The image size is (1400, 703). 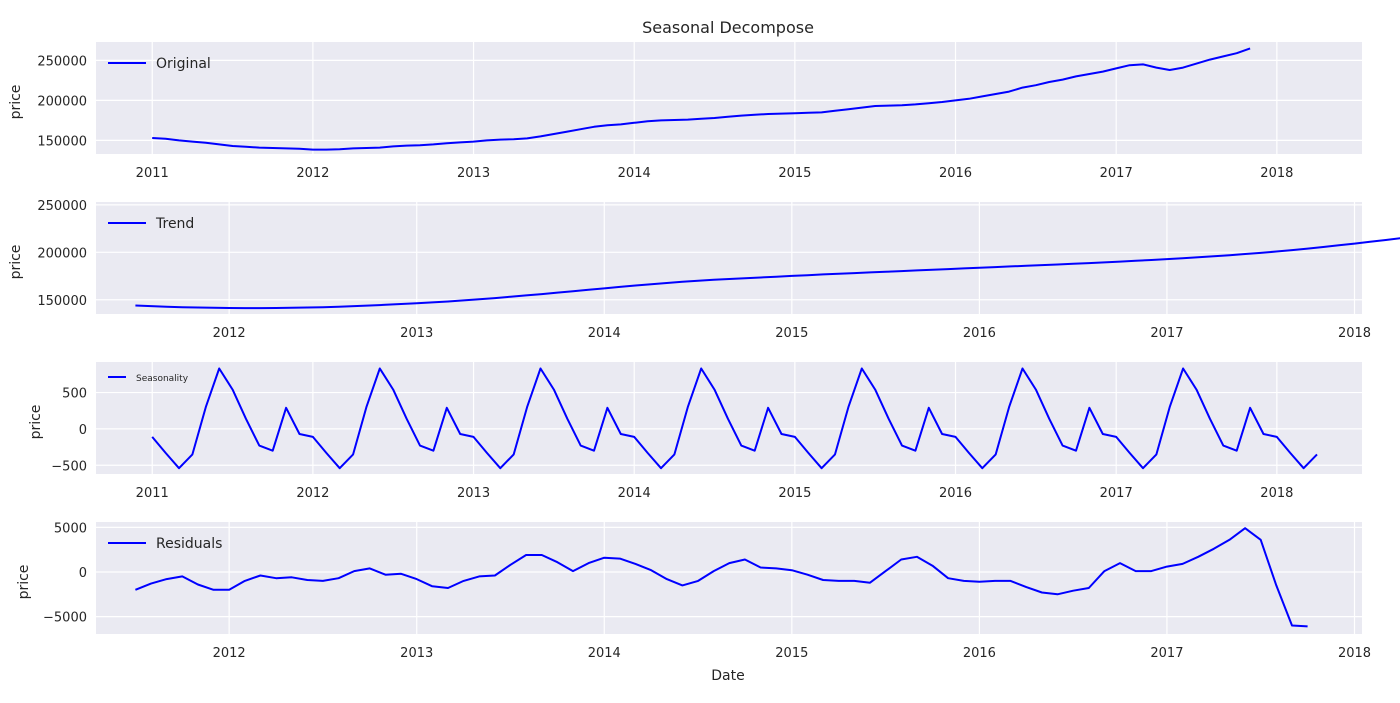 What do you see at coordinates (151, 224) in the screenshot?
I see `trend-legend: Trend` at bounding box center [151, 224].